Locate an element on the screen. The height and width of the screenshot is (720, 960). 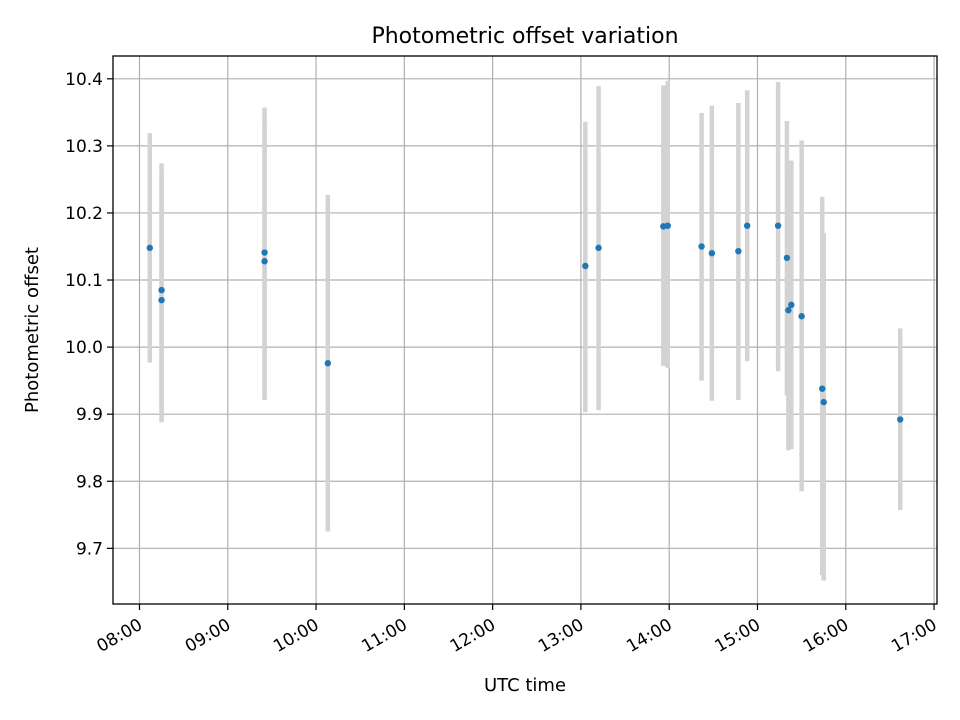
y-tick-label: 10.0 is located at coordinates (84, 348).